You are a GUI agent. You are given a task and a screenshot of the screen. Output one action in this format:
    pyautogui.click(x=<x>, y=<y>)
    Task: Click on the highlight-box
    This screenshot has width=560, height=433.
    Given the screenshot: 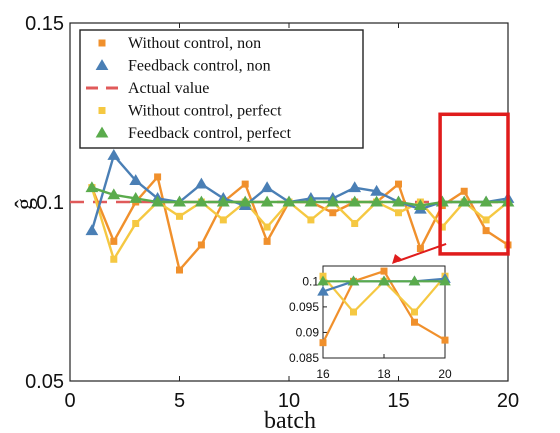 What is the action you would take?
    pyautogui.click(x=451, y=188)
    